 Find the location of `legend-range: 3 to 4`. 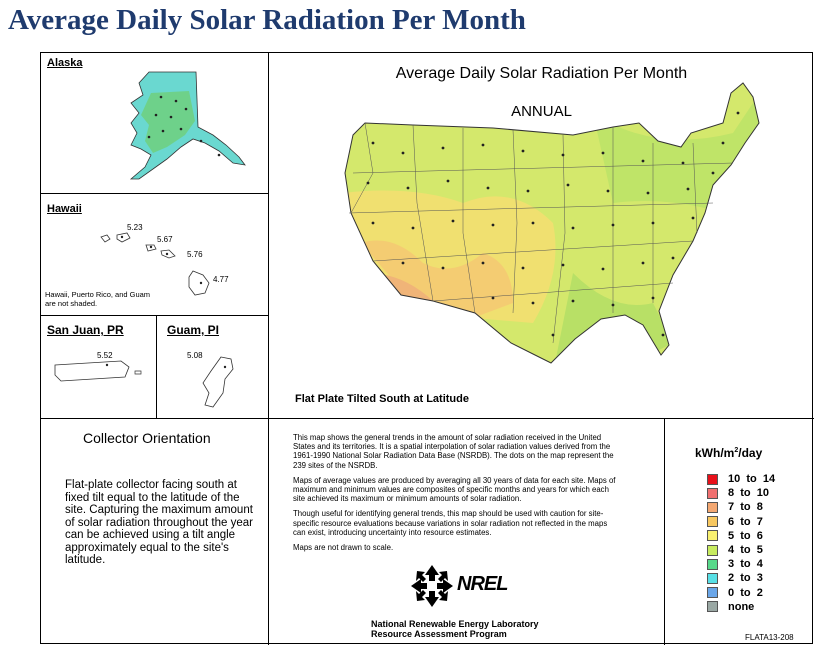

legend-range: 3 to 4 is located at coordinates (745, 564).